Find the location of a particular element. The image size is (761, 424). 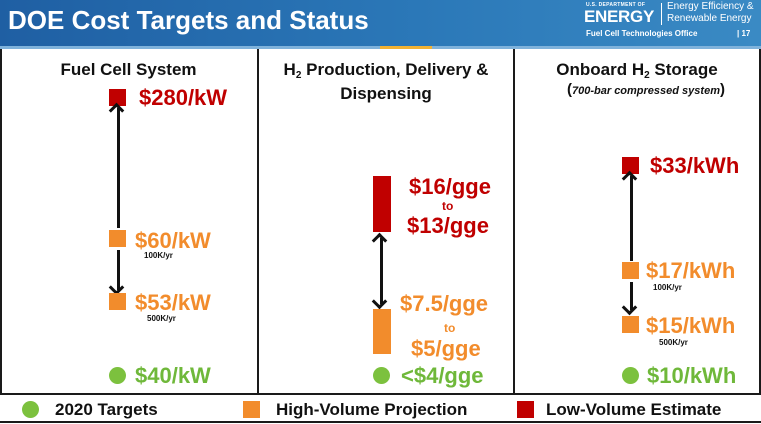

storage-low-volume: $33/kWh is located at coordinates (695, 165).